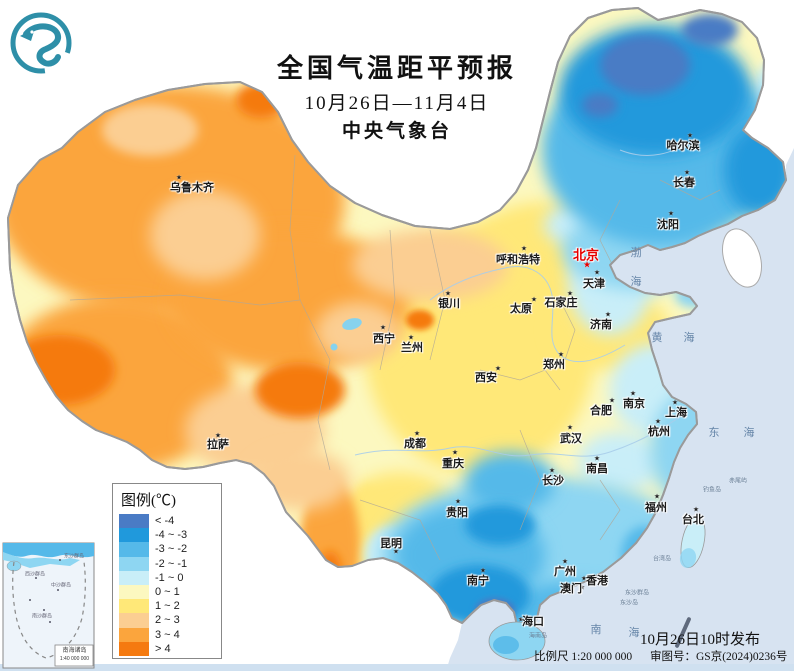 This screenshot has width=794, height=671. I want to click on legend-title: 图例(℃), so click(148, 501).